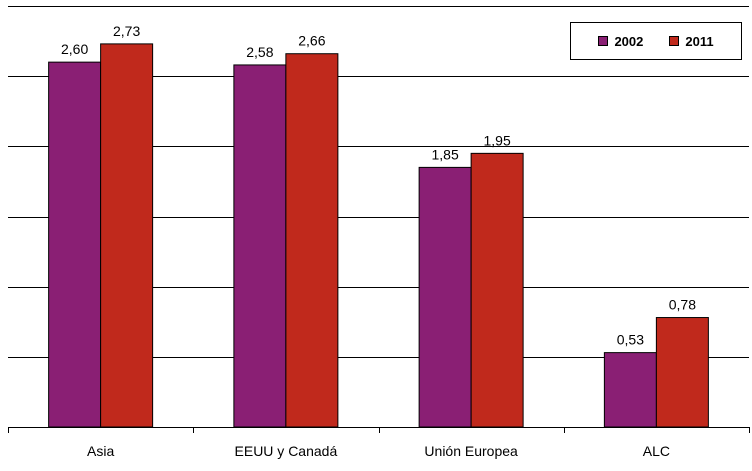 This screenshot has height=471, width=752. What do you see at coordinates (74, 49) in the screenshot?
I see `data-label: 2,60` at bounding box center [74, 49].